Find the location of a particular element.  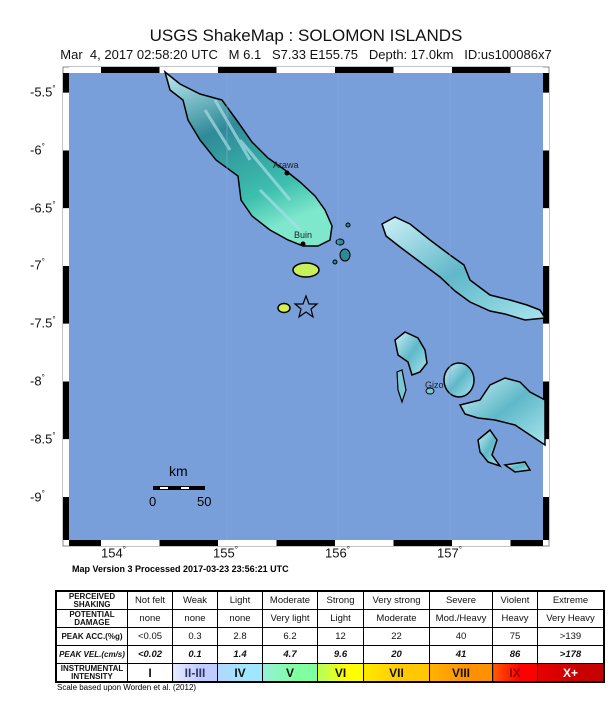

legend-cell: 22 is located at coordinates (396, 636).